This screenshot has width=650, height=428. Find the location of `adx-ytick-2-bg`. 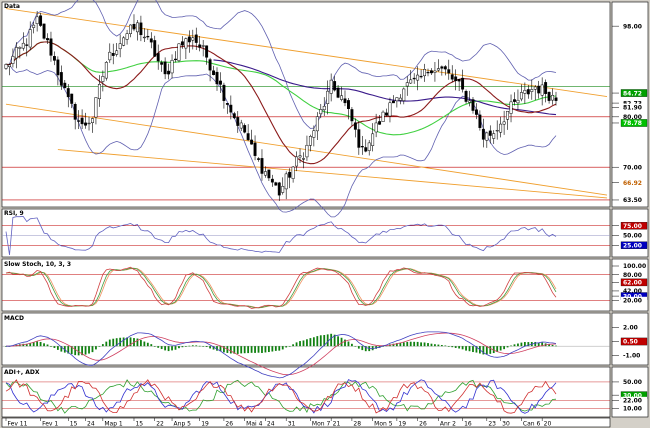

adx-ytick-2-bg is located at coordinates (634, 400).